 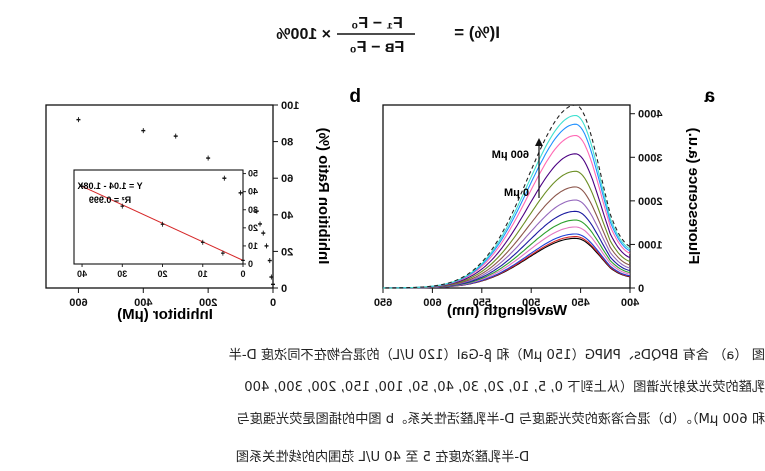 What do you see at coordinates (242, 274) in the screenshot?
I see `inset-xtick-label: 0` at bounding box center [242, 274].